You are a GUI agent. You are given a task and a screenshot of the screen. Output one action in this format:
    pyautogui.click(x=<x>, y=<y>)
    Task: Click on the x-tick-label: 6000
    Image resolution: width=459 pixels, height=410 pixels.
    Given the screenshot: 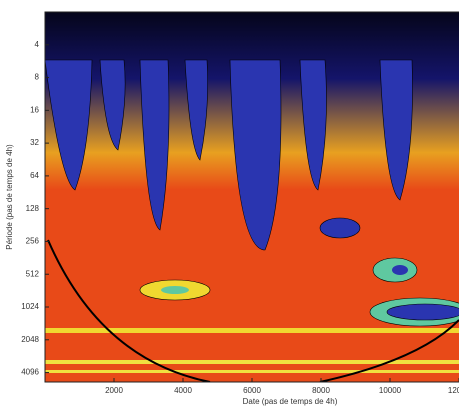 What is the action you would take?
    pyautogui.click(x=252, y=390)
    